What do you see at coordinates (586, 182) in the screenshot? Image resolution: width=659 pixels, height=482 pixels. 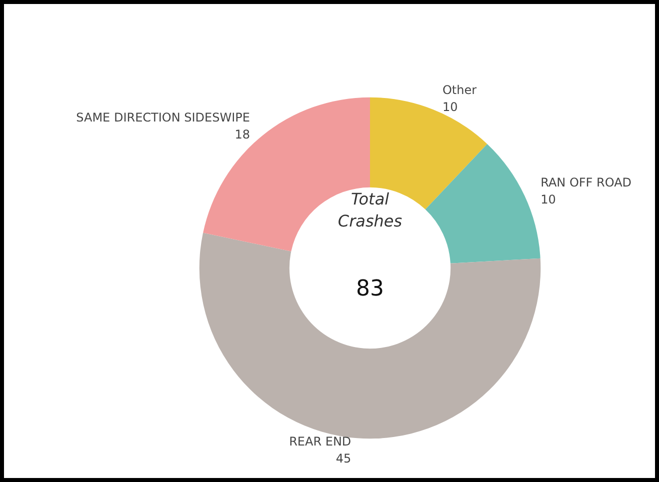 I see `slice-label: RAN OFF ROAD` at bounding box center [586, 182].